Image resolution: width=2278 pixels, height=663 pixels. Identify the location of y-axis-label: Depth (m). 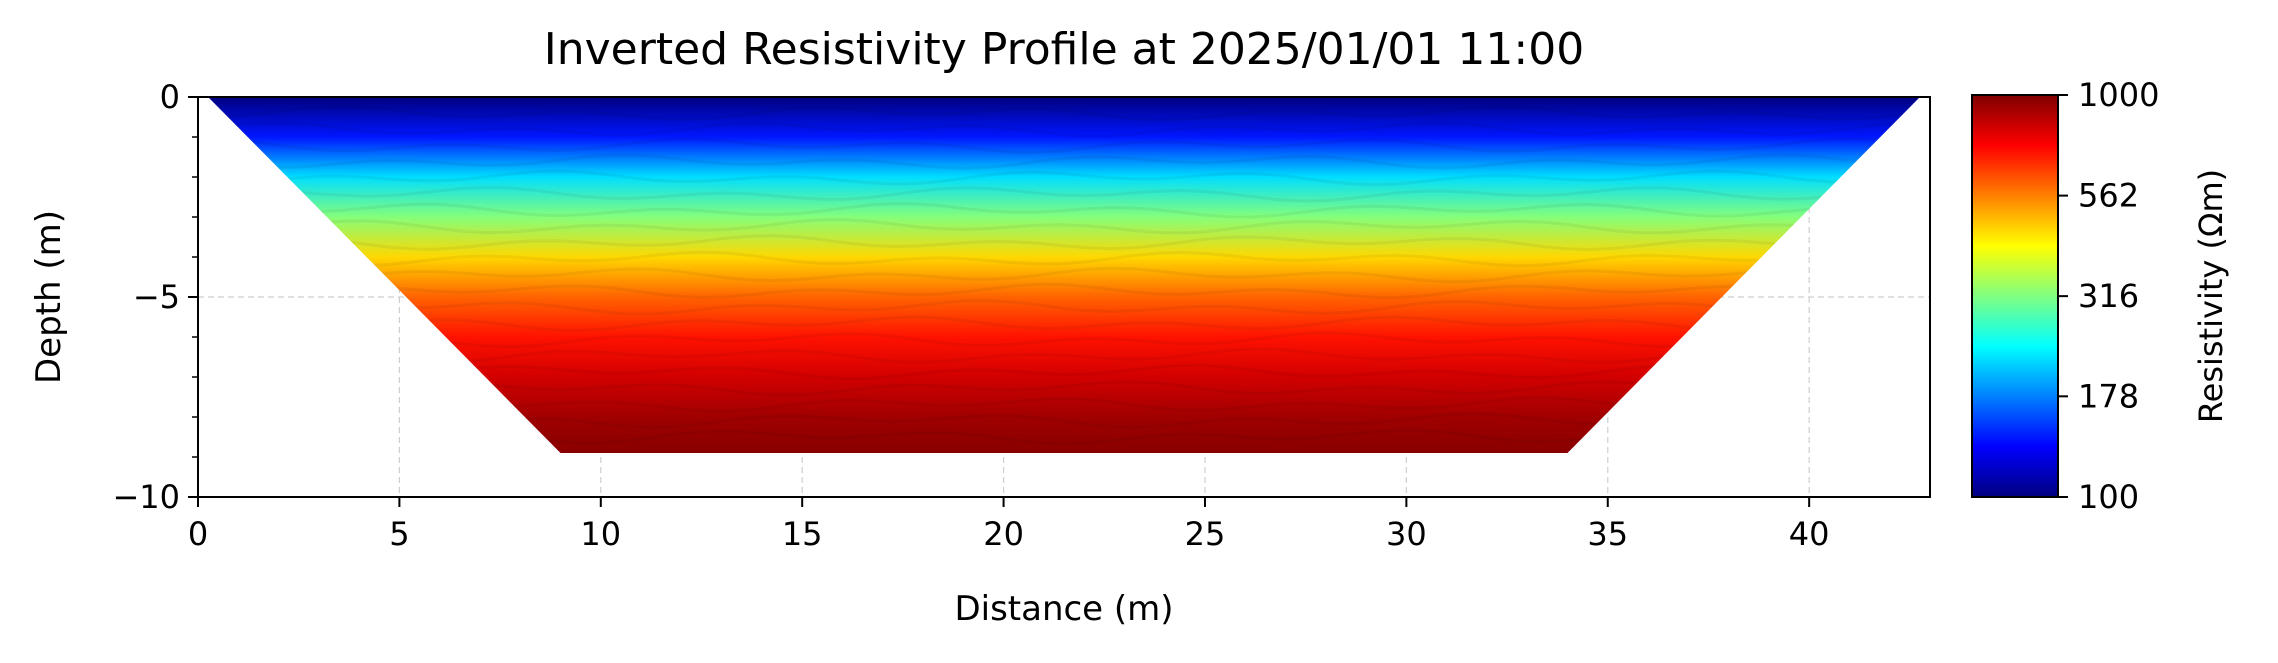
(49, 297).